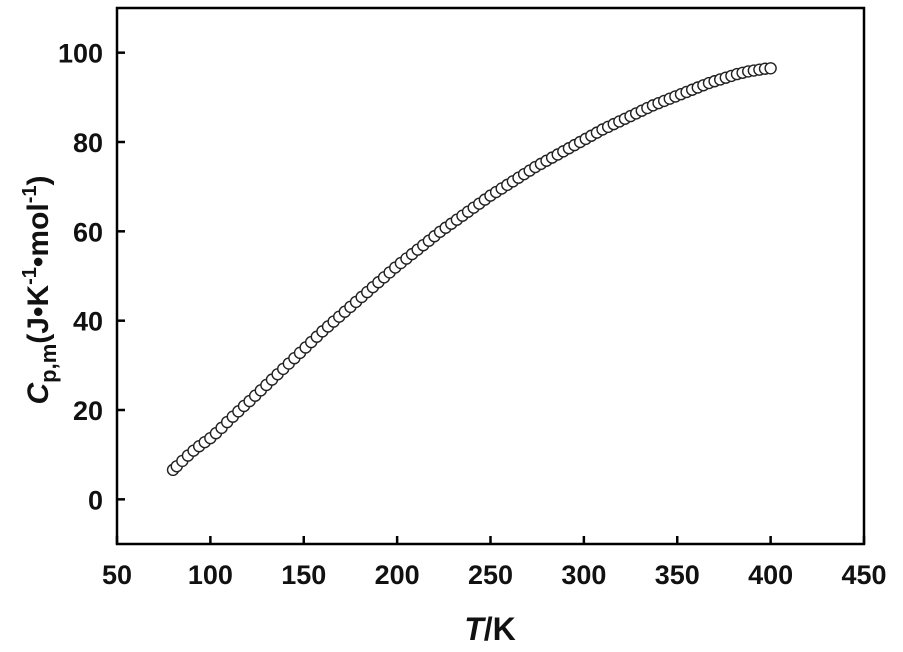 The height and width of the screenshot is (652, 903). I want to click on y-axis-unit-part1: (J•K, so click(38, 314).